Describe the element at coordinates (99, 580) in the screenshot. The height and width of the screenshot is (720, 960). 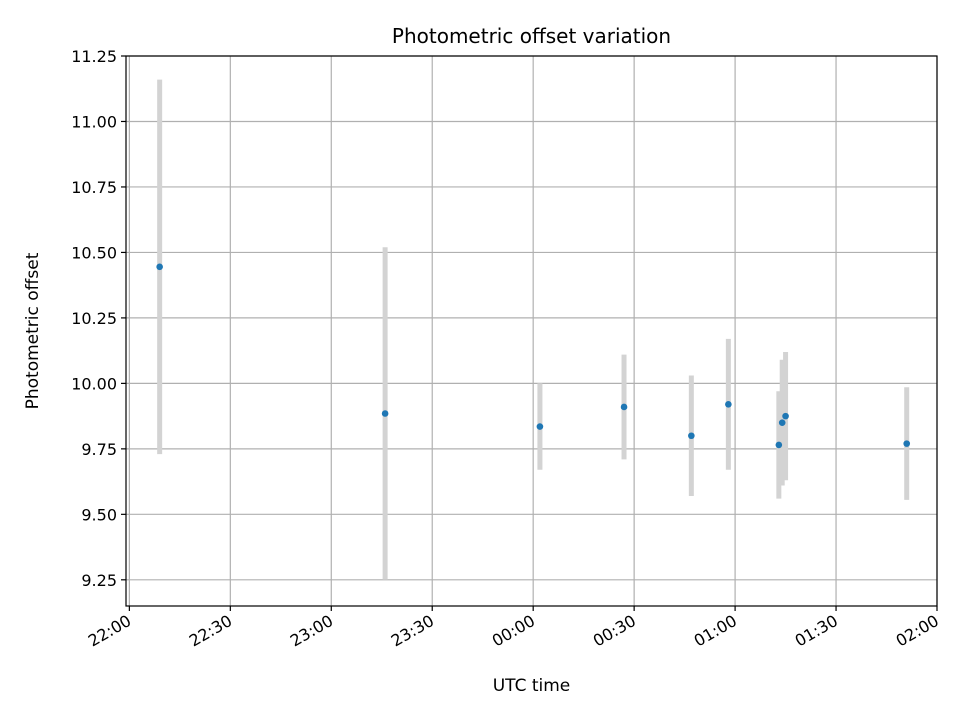
I see `y-tick-label: 9.25` at that location.